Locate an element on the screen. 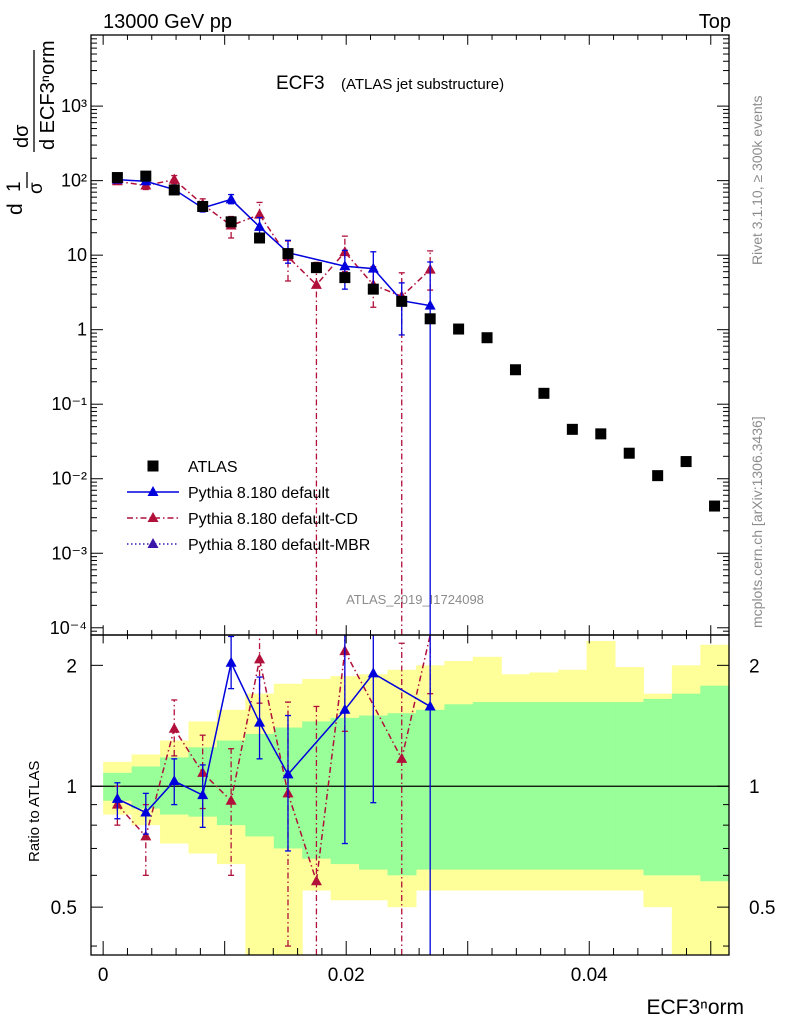  legend-item: ATLAS is located at coordinates (192, 467).